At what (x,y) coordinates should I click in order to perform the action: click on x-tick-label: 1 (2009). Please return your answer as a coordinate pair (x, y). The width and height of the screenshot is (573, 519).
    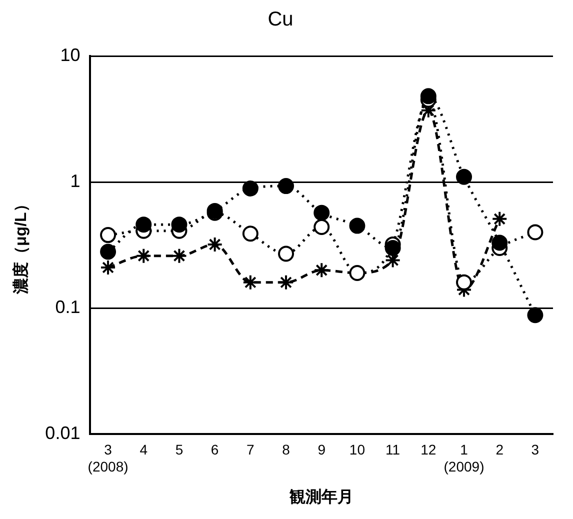
    Looking at the image, I should click on (464, 457).